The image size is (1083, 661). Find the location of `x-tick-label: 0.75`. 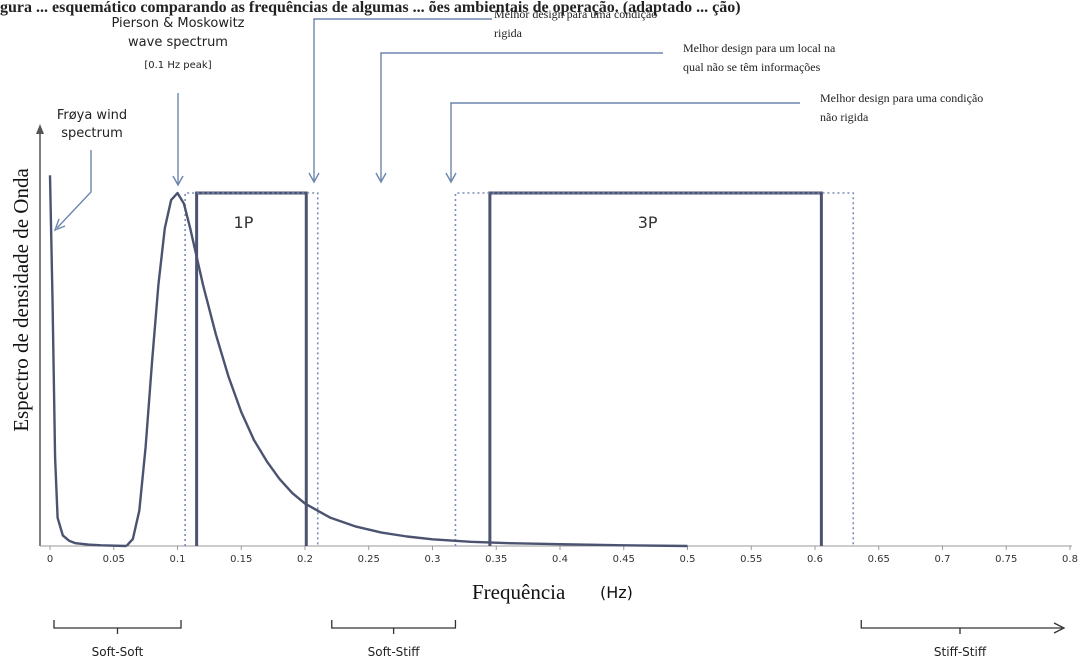

x-tick-label: 0.75 is located at coordinates (1006, 559).